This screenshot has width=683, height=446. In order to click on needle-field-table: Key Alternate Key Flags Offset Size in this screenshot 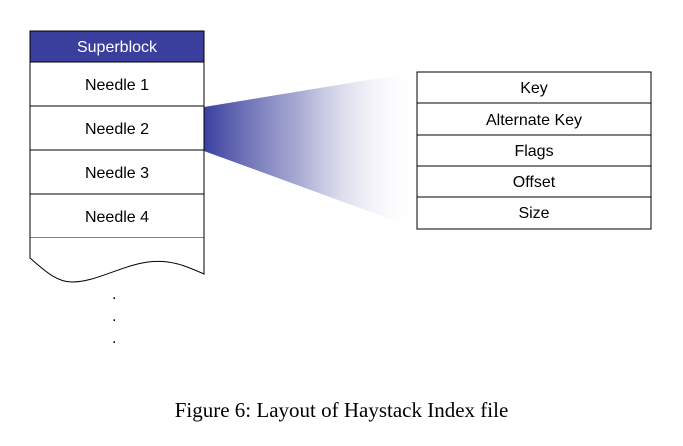, I will do `click(534, 150)`.